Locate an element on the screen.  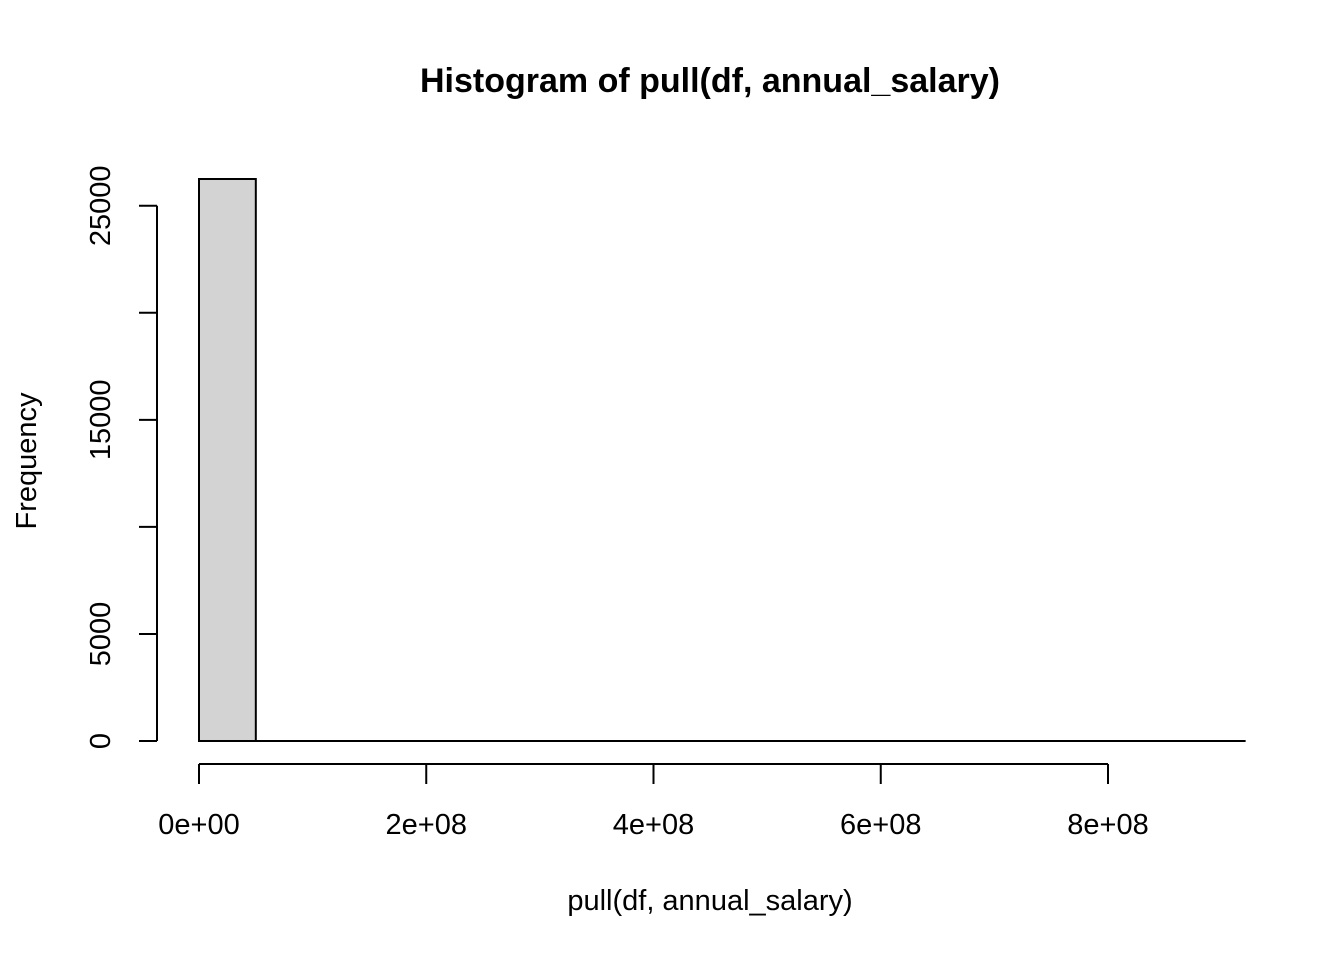
x-tick-label: 2e+08 is located at coordinates (426, 825).